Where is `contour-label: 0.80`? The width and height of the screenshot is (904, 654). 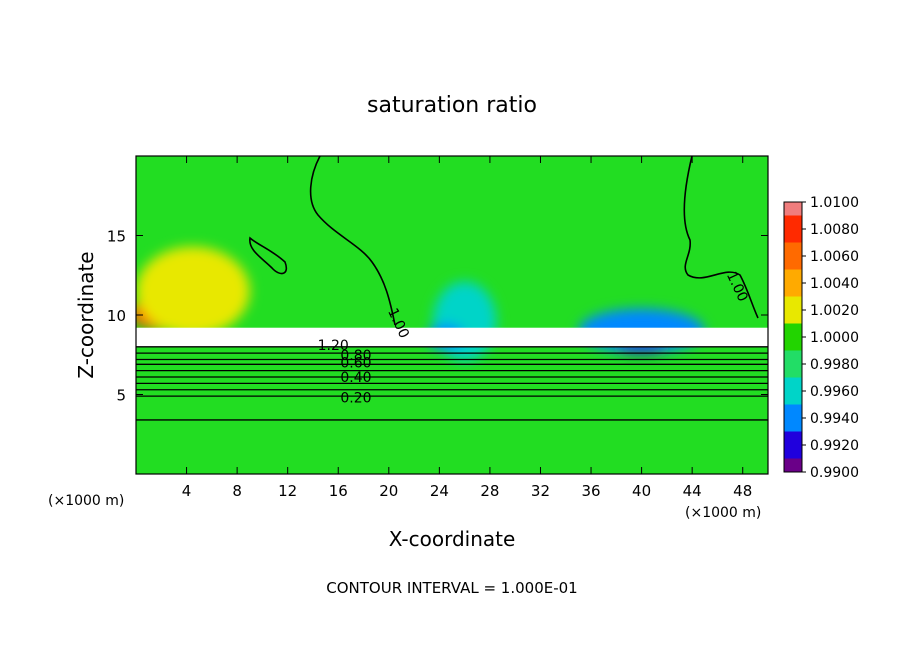
contour-label: 0.80 is located at coordinates (355, 356).